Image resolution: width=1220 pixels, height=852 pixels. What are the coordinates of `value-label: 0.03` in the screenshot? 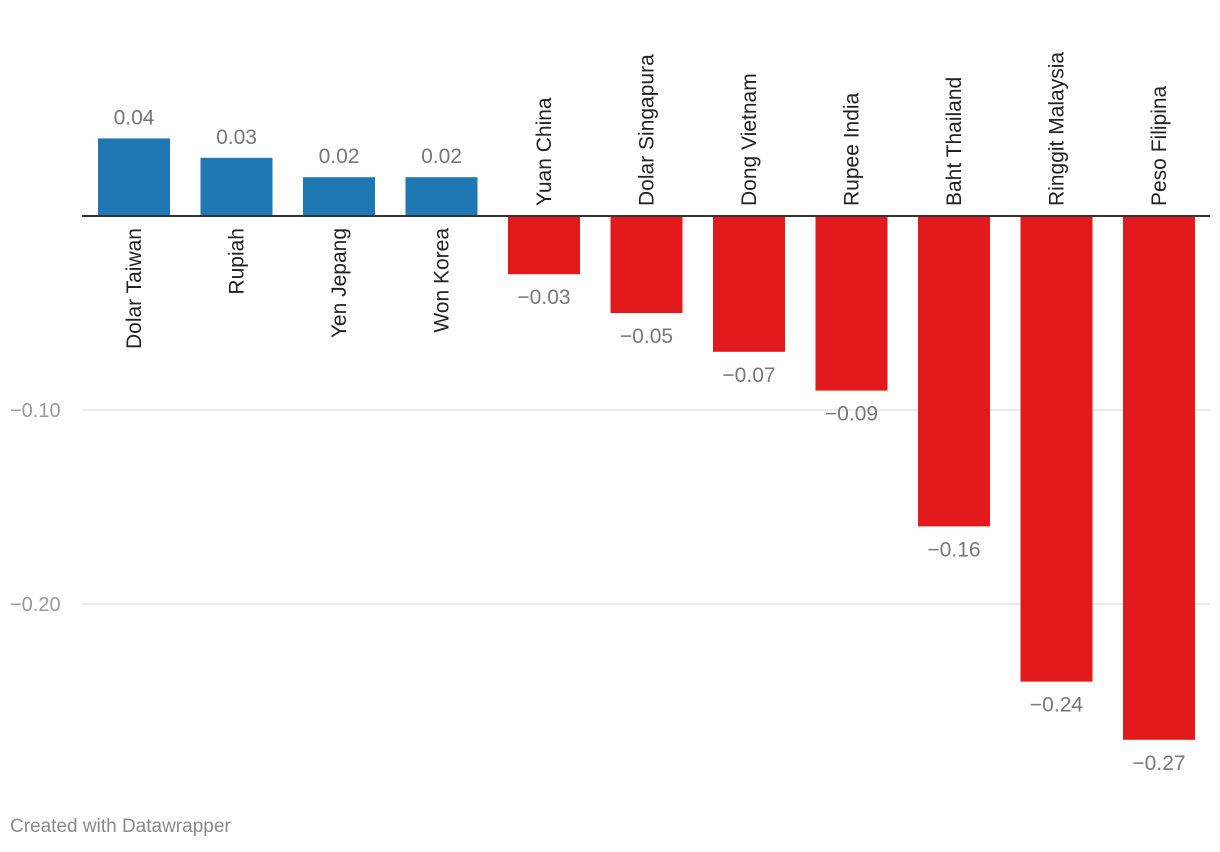 It's located at (236, 137).